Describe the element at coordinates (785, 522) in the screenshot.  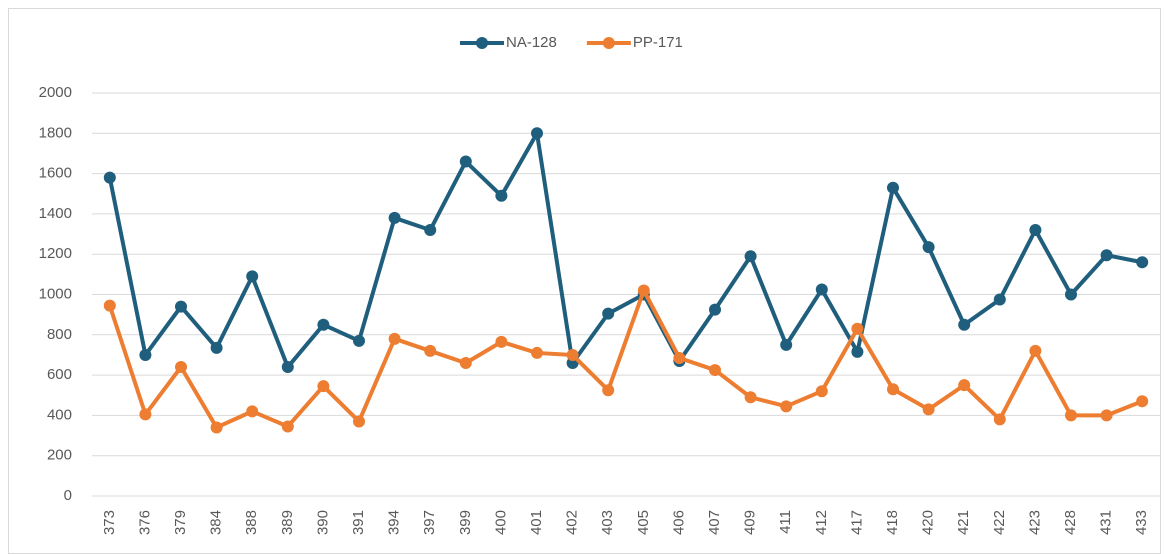
I see `x-tick-label: 411` at that location.